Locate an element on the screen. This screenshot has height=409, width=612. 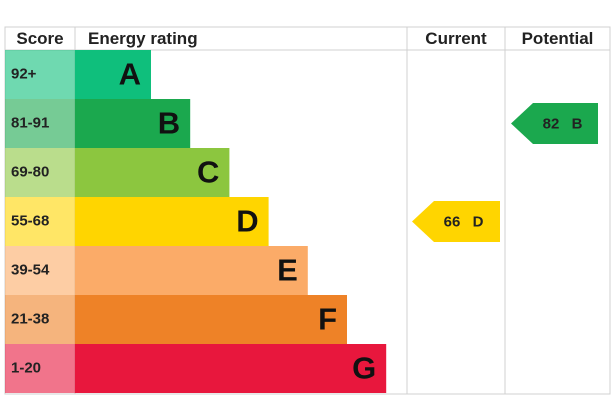
potential-value: 82 is located at coordinates (551, 123).